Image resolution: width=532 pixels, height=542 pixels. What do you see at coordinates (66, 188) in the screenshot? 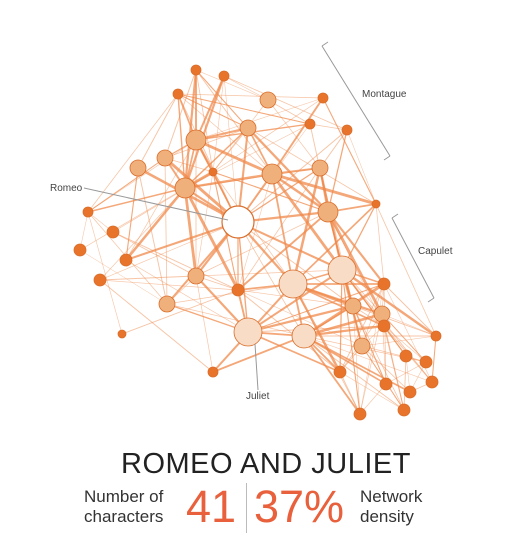
I see `romeo-label: Romeo` at bounding box center [66, 188].